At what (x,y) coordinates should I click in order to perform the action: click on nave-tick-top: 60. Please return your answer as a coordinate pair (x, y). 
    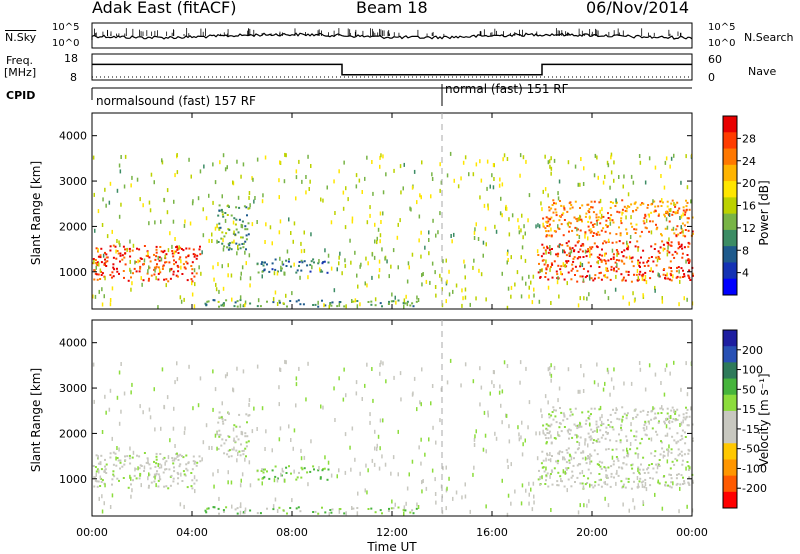
    Looking at the image, I should click on (715, 59).